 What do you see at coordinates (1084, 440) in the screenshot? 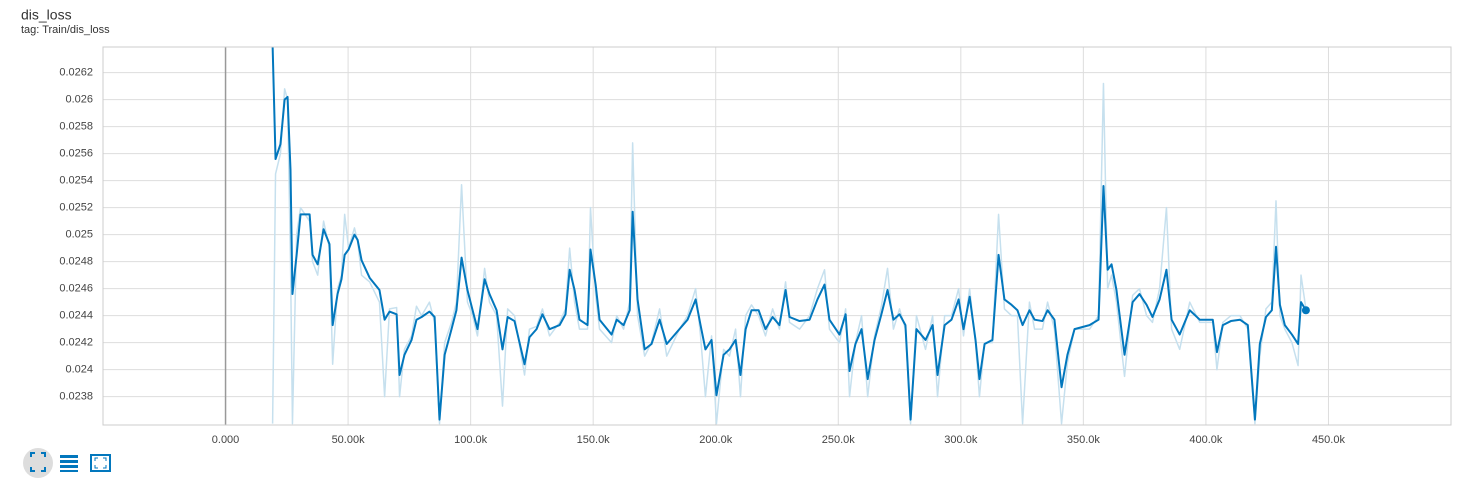
I see `x-tick-label: 350.0k` at bounding box center [1084, 440].